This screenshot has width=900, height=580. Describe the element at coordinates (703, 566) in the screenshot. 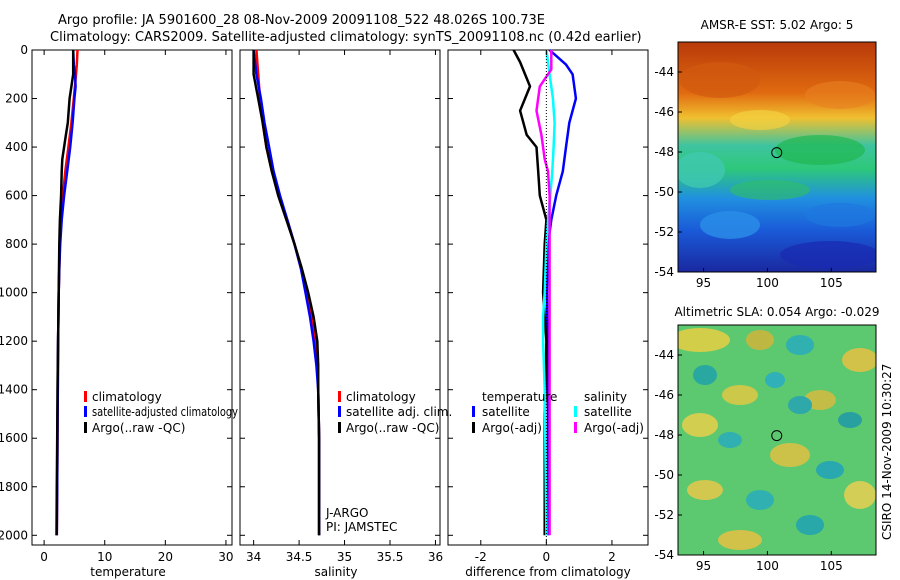

I see `sla-xtick-label: 95` at that location.